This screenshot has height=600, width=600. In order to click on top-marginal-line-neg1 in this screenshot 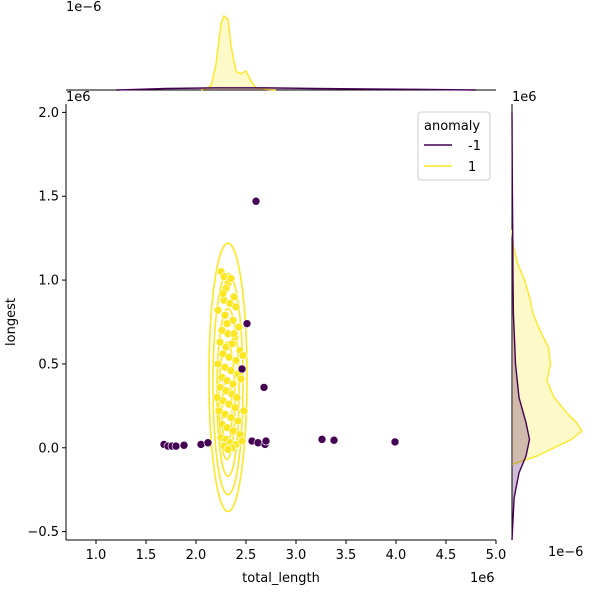, I will do `click(296, 89)`.